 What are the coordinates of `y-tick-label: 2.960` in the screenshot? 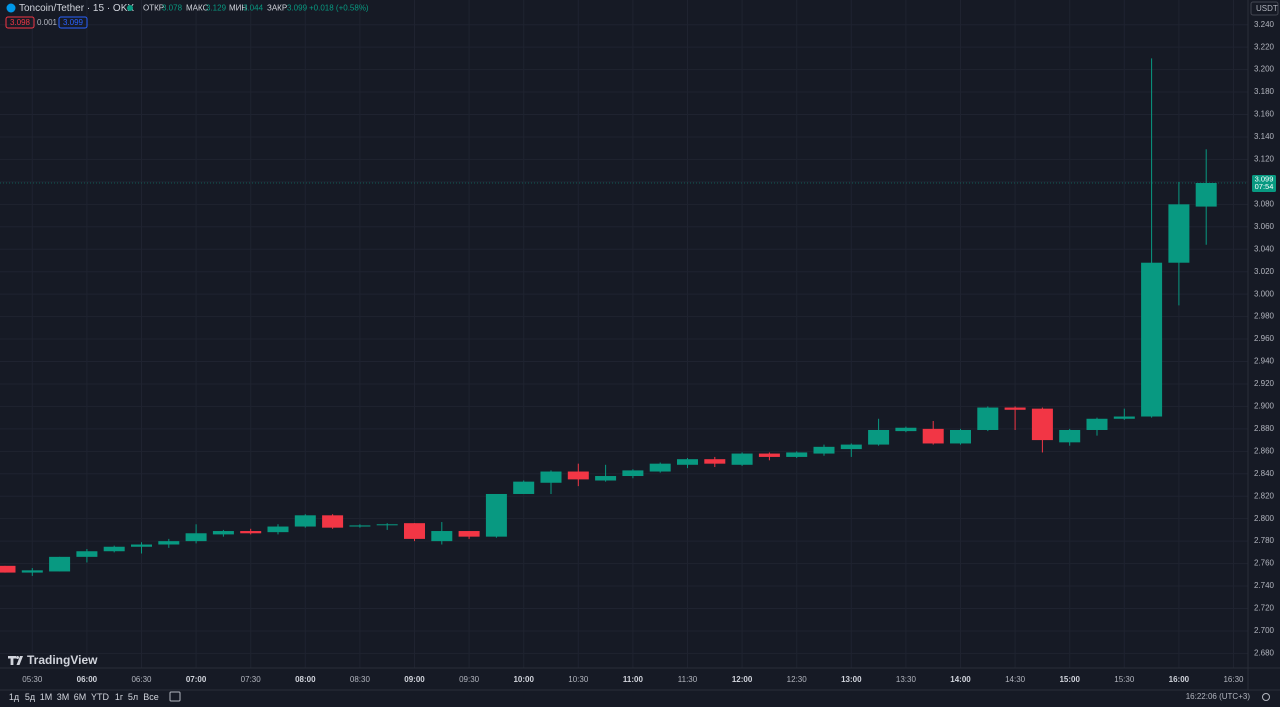 It's located at (1264, 338).